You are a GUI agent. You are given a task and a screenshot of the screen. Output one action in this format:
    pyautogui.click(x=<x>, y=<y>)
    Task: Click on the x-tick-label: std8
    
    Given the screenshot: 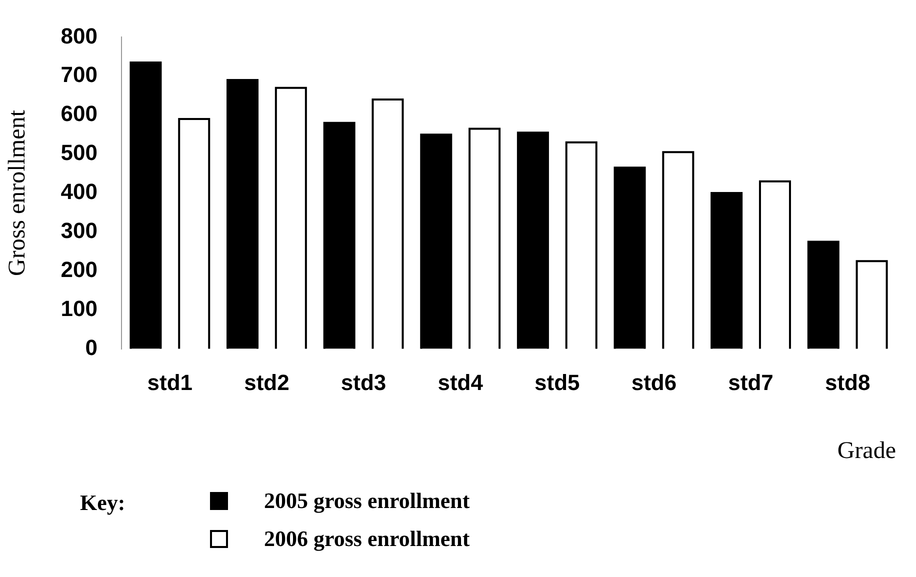 What is the action you would take?
    pyautogui.click(x=847, y=383)
    